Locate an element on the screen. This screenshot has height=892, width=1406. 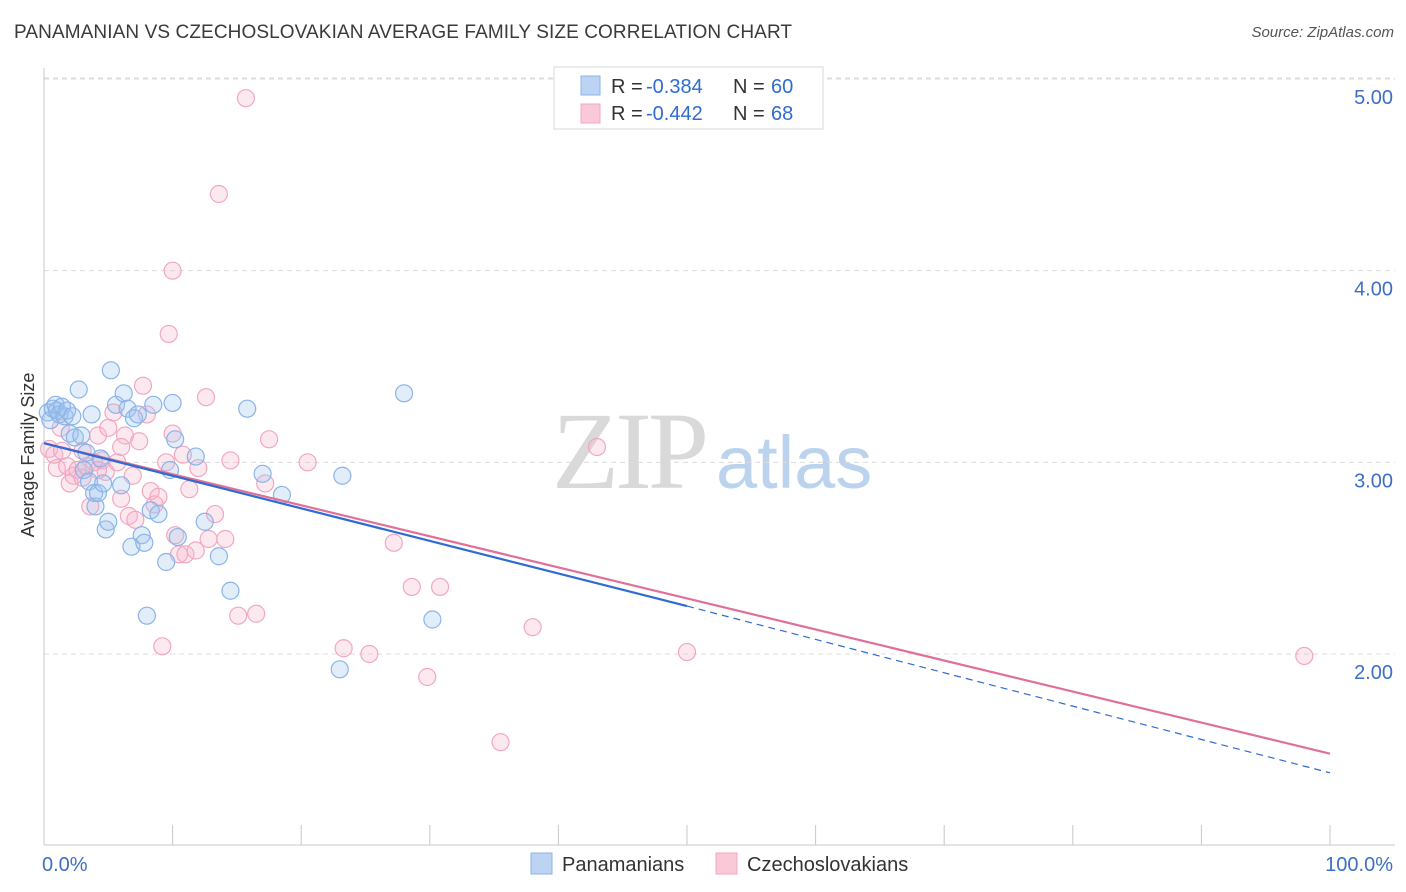
legend-swatch-czechoslovakians is located at coordinates (590, 113).